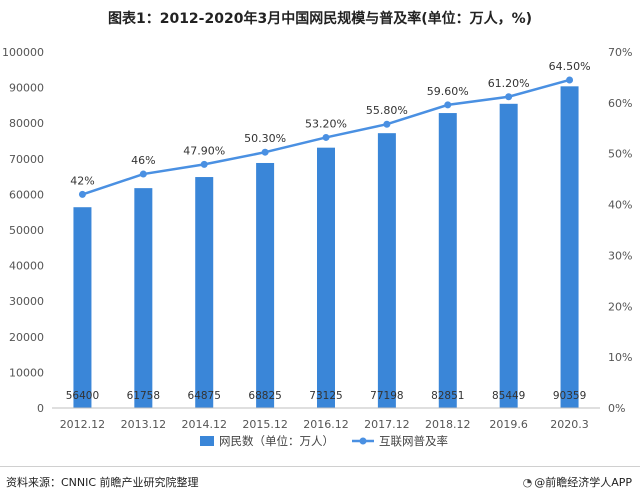  I want to click on left-axis-tick-label: 10000, so click(26, 372).